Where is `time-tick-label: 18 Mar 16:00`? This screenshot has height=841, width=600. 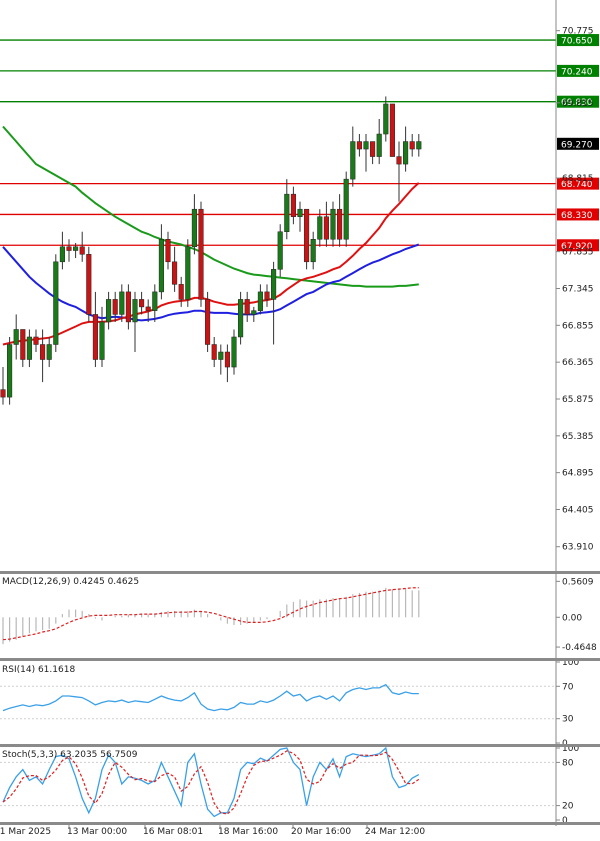 time-tick-label: 18 Mar 16:00 is located at coordinates (248, 832).